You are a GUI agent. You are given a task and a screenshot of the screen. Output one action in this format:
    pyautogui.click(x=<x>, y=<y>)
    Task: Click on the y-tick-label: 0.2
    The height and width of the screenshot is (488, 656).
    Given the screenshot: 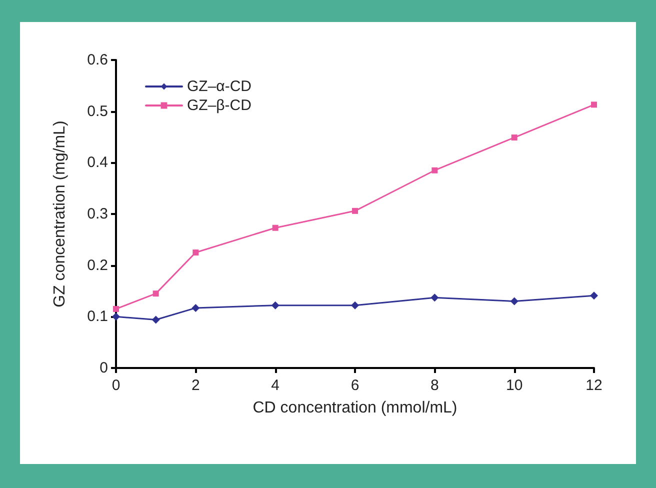 What is the action you would take?
    pyautogui.click(x=97, y=265)
    